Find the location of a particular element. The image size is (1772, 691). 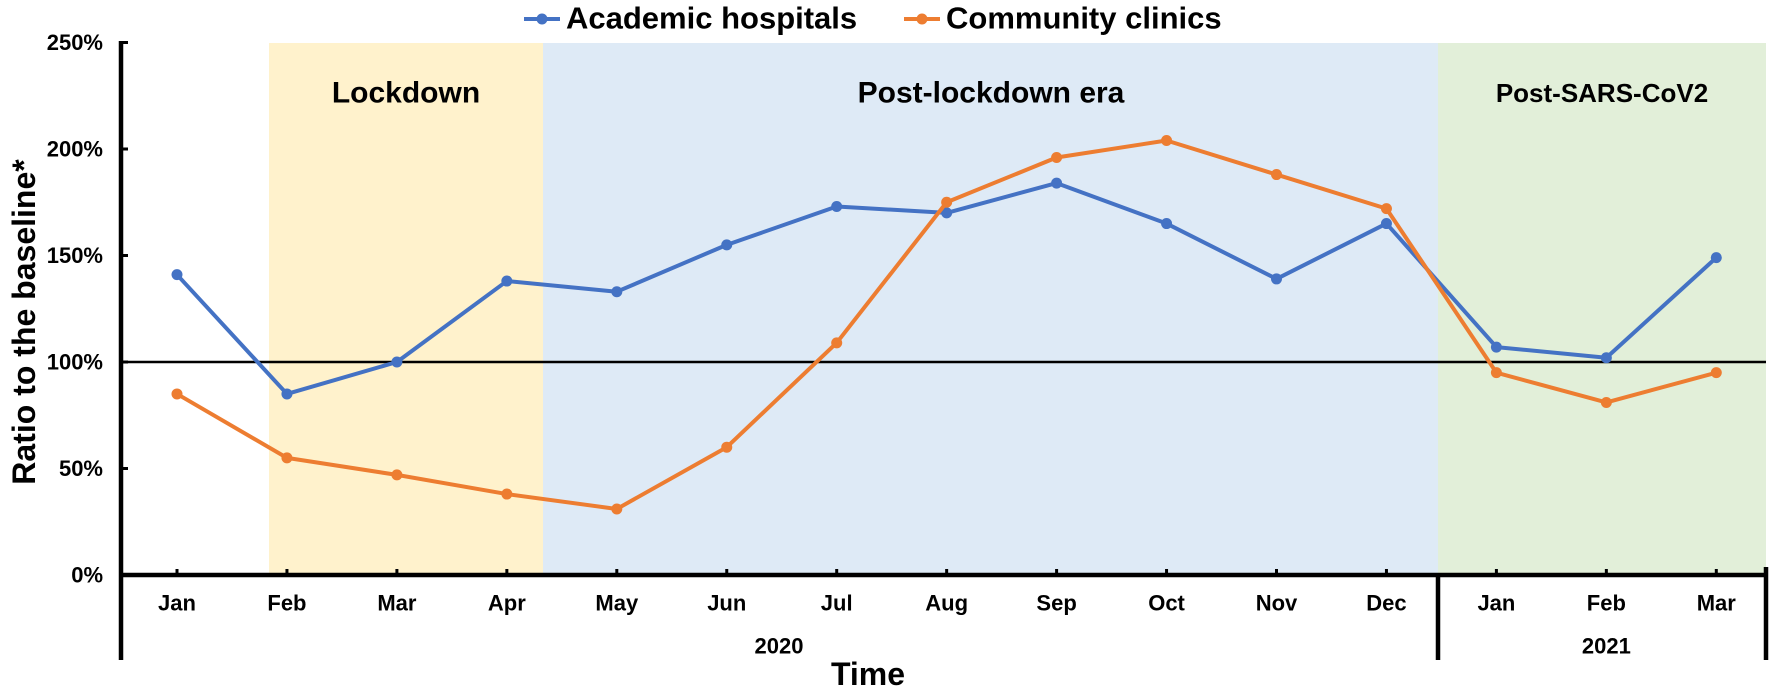

x-tick-label-jun: Jun is located at coordinates (726, 603).